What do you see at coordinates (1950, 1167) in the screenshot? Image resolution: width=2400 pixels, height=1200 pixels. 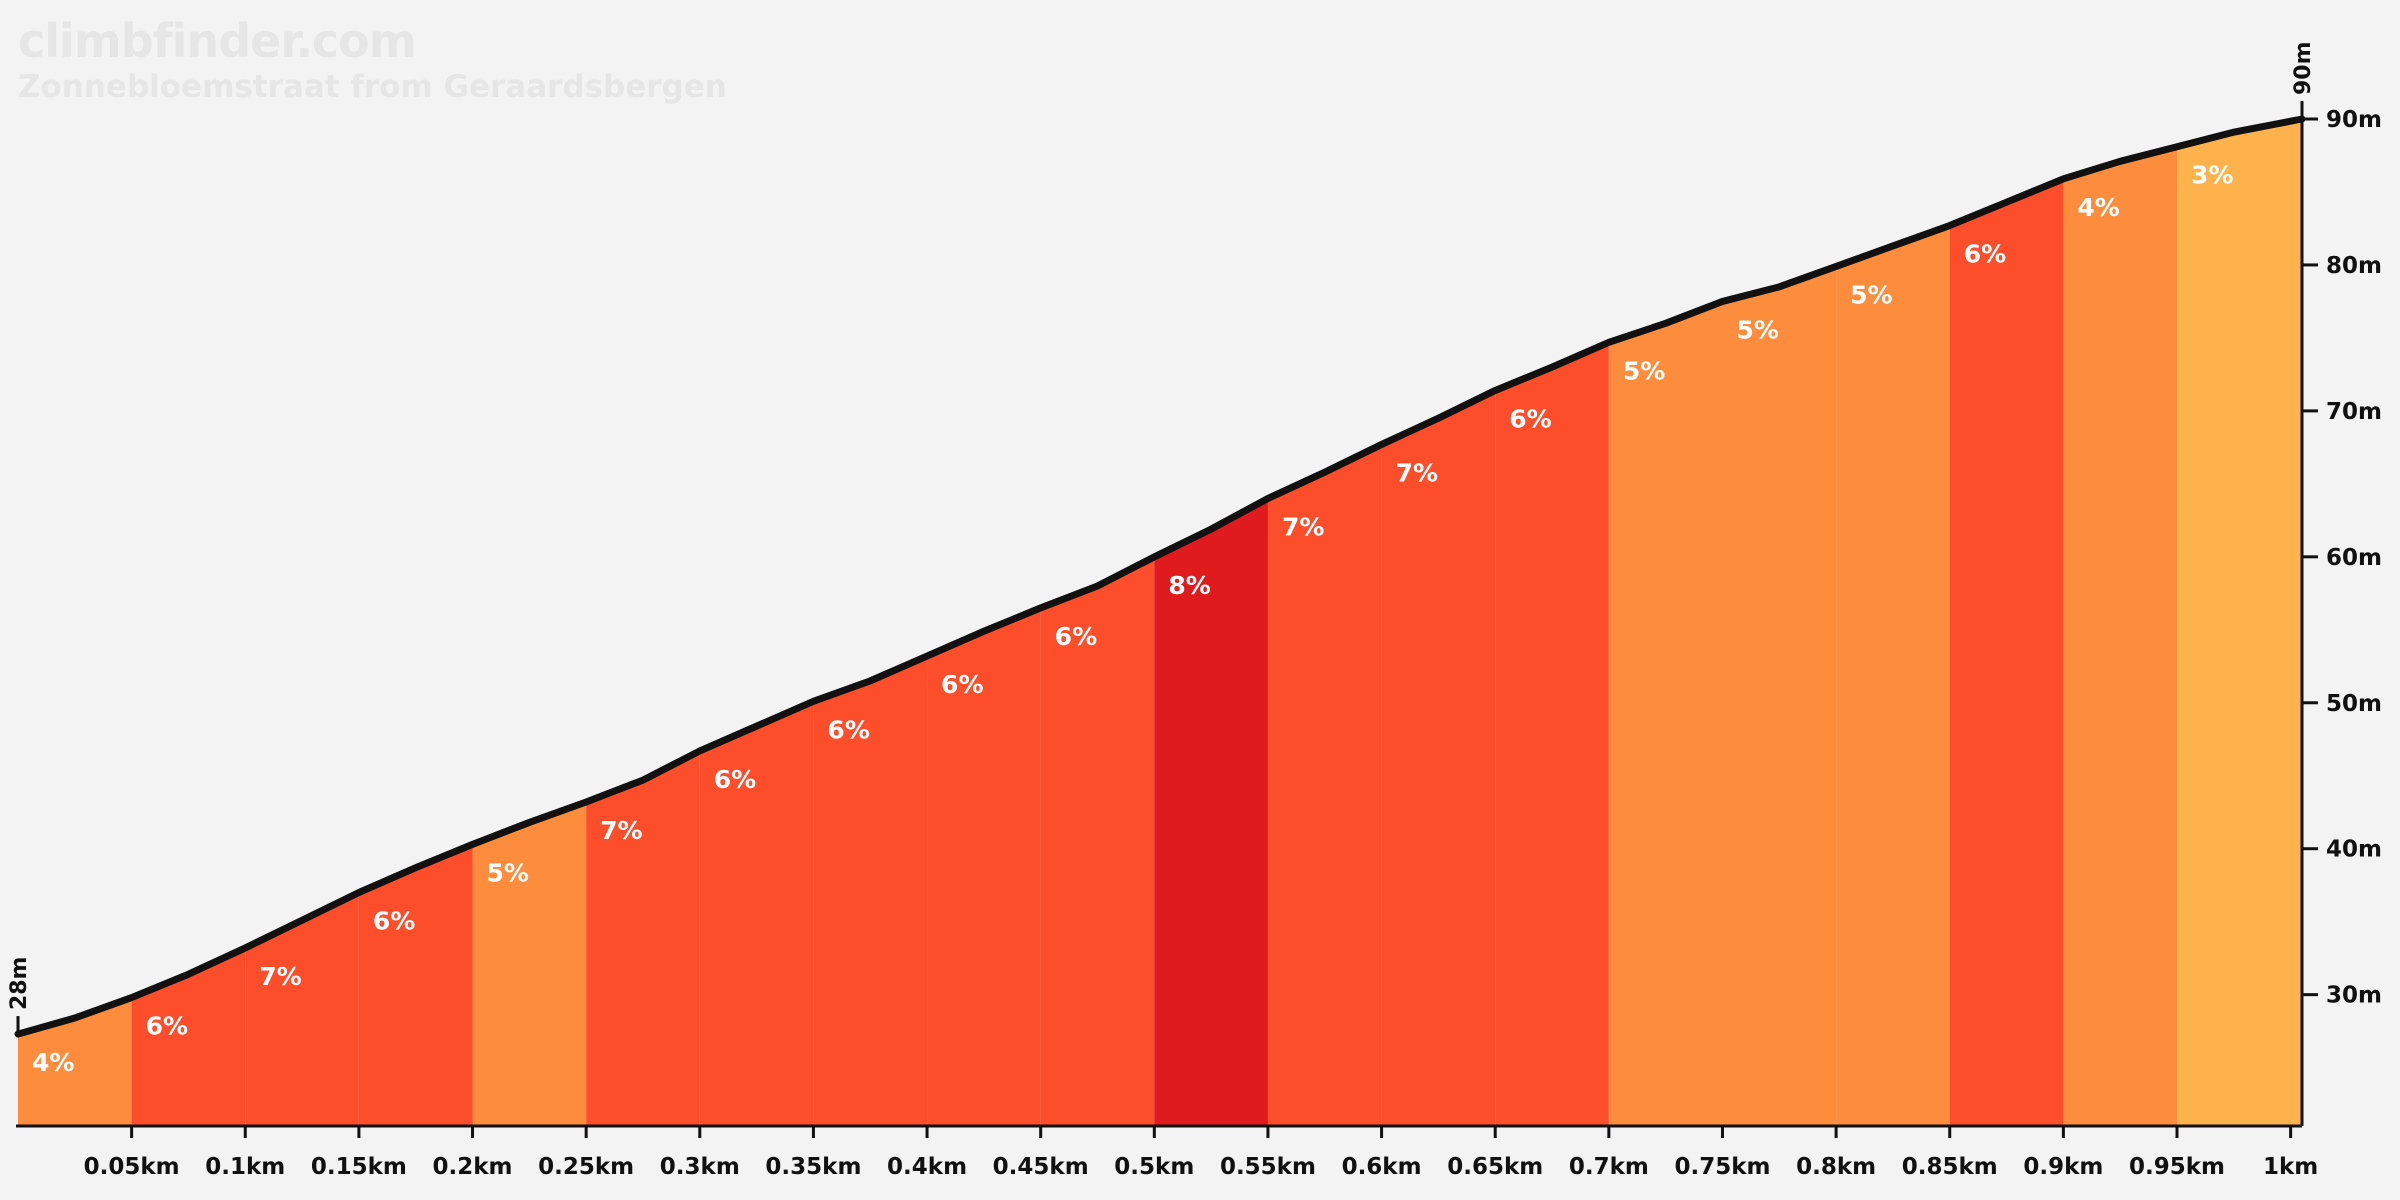 I see `x-tick-label: 0.85km` at bounding box center [1950, 1167].